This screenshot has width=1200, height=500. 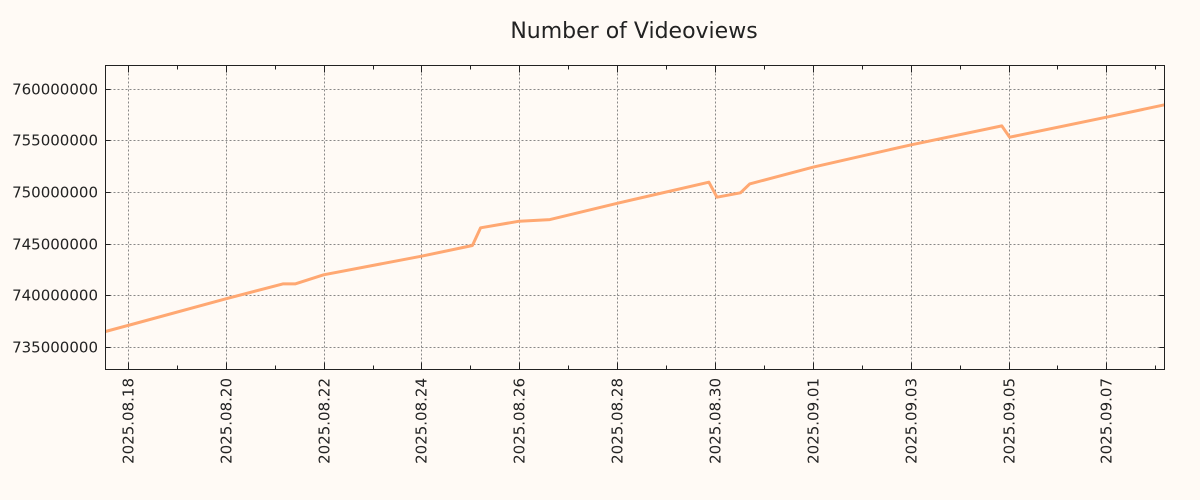 I want to click on x-tick-label: 2025.09.07, so click(x=1107, y=421).